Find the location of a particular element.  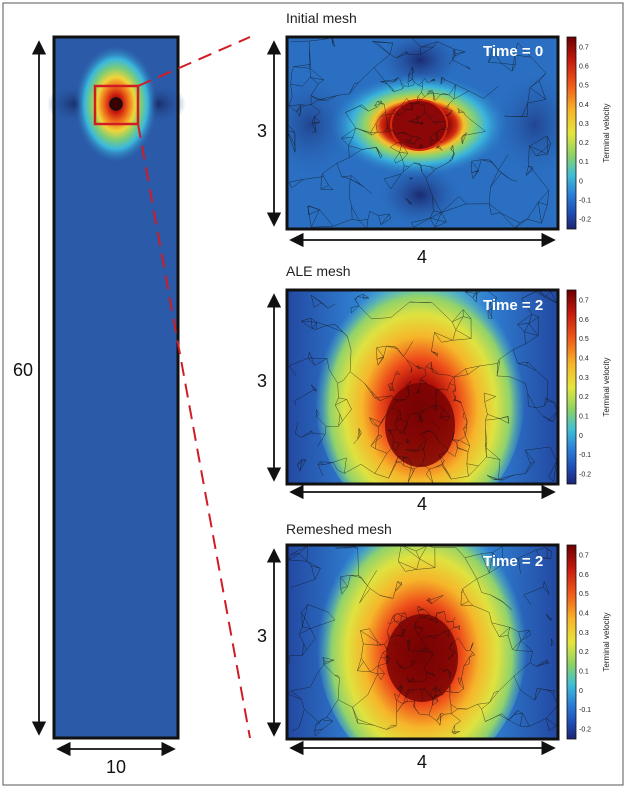

time-label: Time = 0 is located at coordinates (513, 51).